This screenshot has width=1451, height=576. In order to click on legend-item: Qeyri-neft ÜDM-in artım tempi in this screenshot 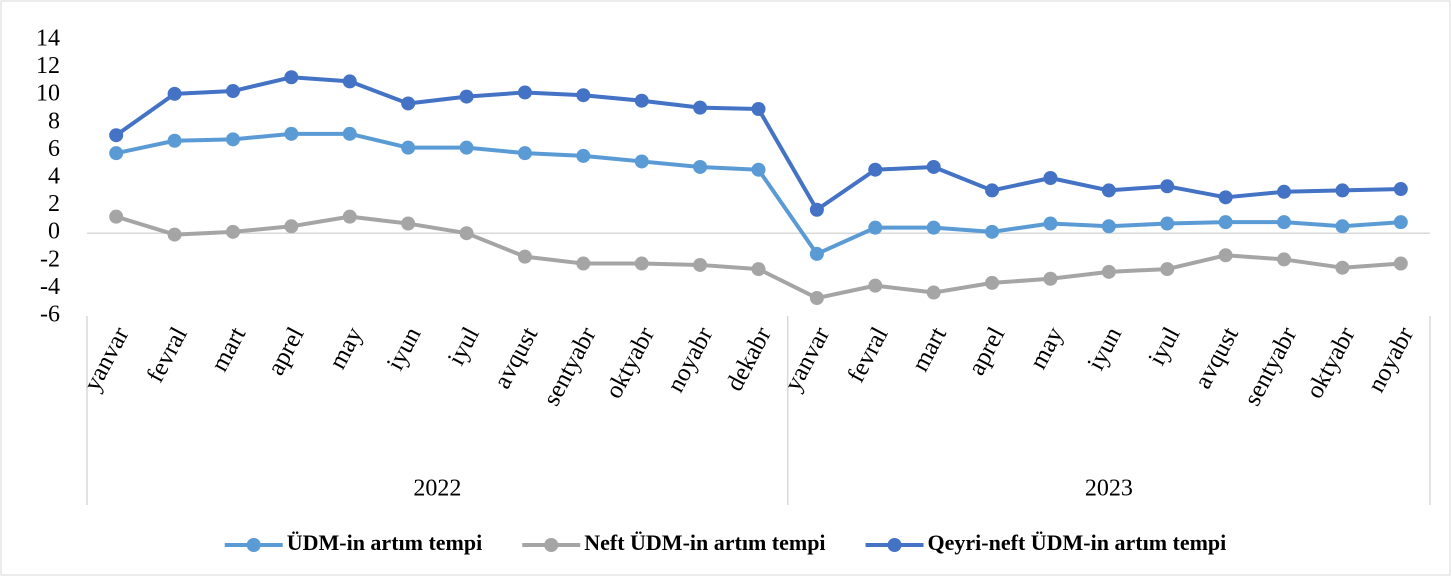, I will do `click(1046, 542)`.